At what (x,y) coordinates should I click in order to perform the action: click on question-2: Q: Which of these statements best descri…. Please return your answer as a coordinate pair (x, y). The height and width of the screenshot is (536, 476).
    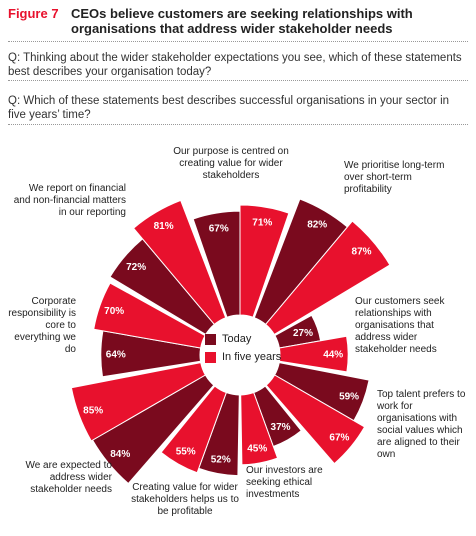
    Looking at the image, I should click on (229, 108).